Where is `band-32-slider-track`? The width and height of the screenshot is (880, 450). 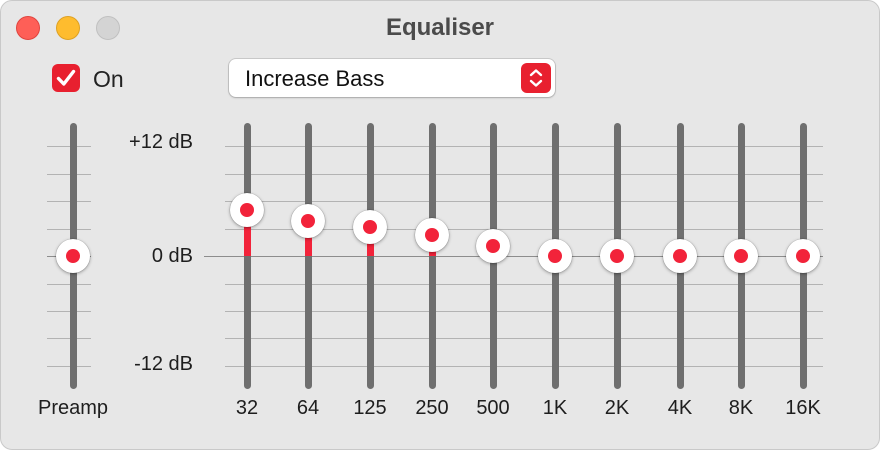
band-32-slider-track is located at coordinates (247, 256).